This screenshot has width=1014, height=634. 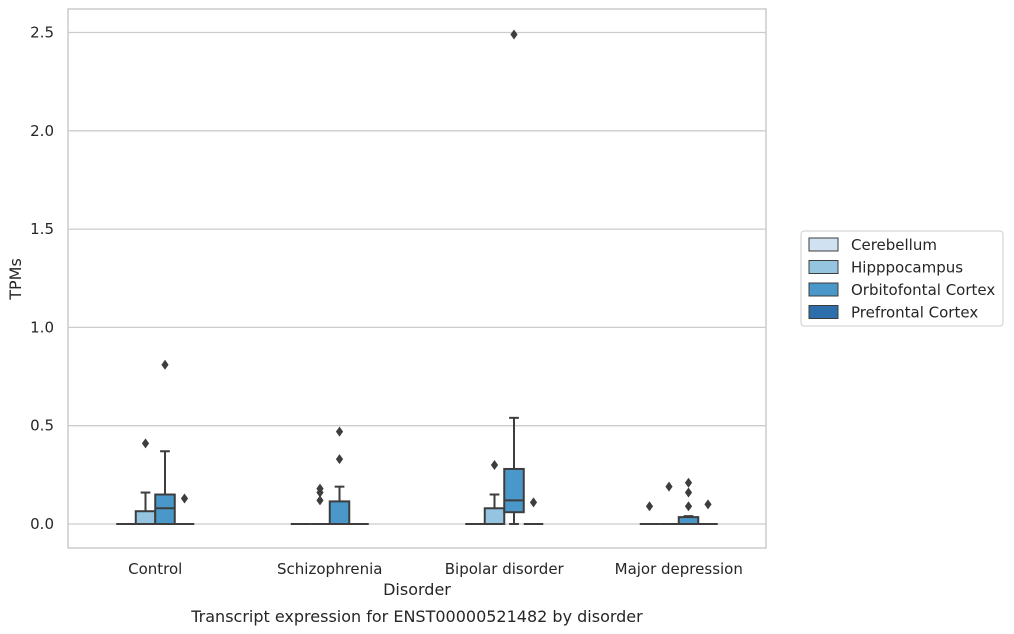 I want to click on legend-label: Cerebellum, so click(x=894, y=245).